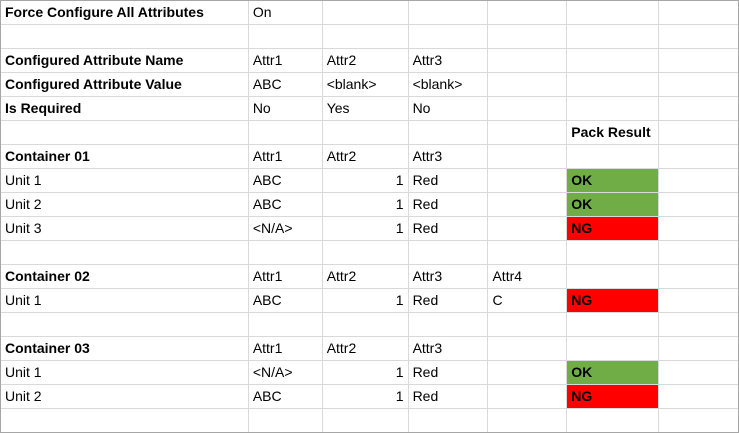  I want to click on container-header-row: Container 02 Attr1 Attr2 Attr3 Attr4, so click(369, 276).